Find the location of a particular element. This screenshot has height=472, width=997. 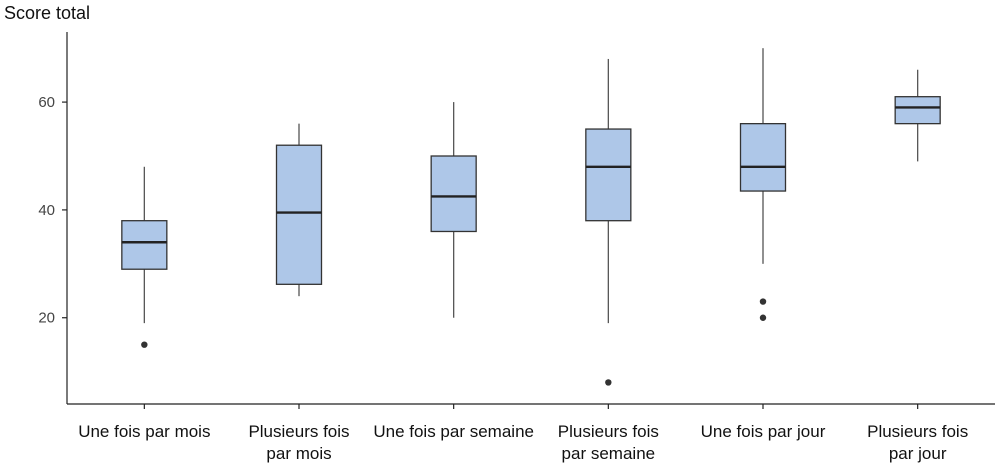

x-category-label: Une fois par mois is located at coordinates (144, 431).